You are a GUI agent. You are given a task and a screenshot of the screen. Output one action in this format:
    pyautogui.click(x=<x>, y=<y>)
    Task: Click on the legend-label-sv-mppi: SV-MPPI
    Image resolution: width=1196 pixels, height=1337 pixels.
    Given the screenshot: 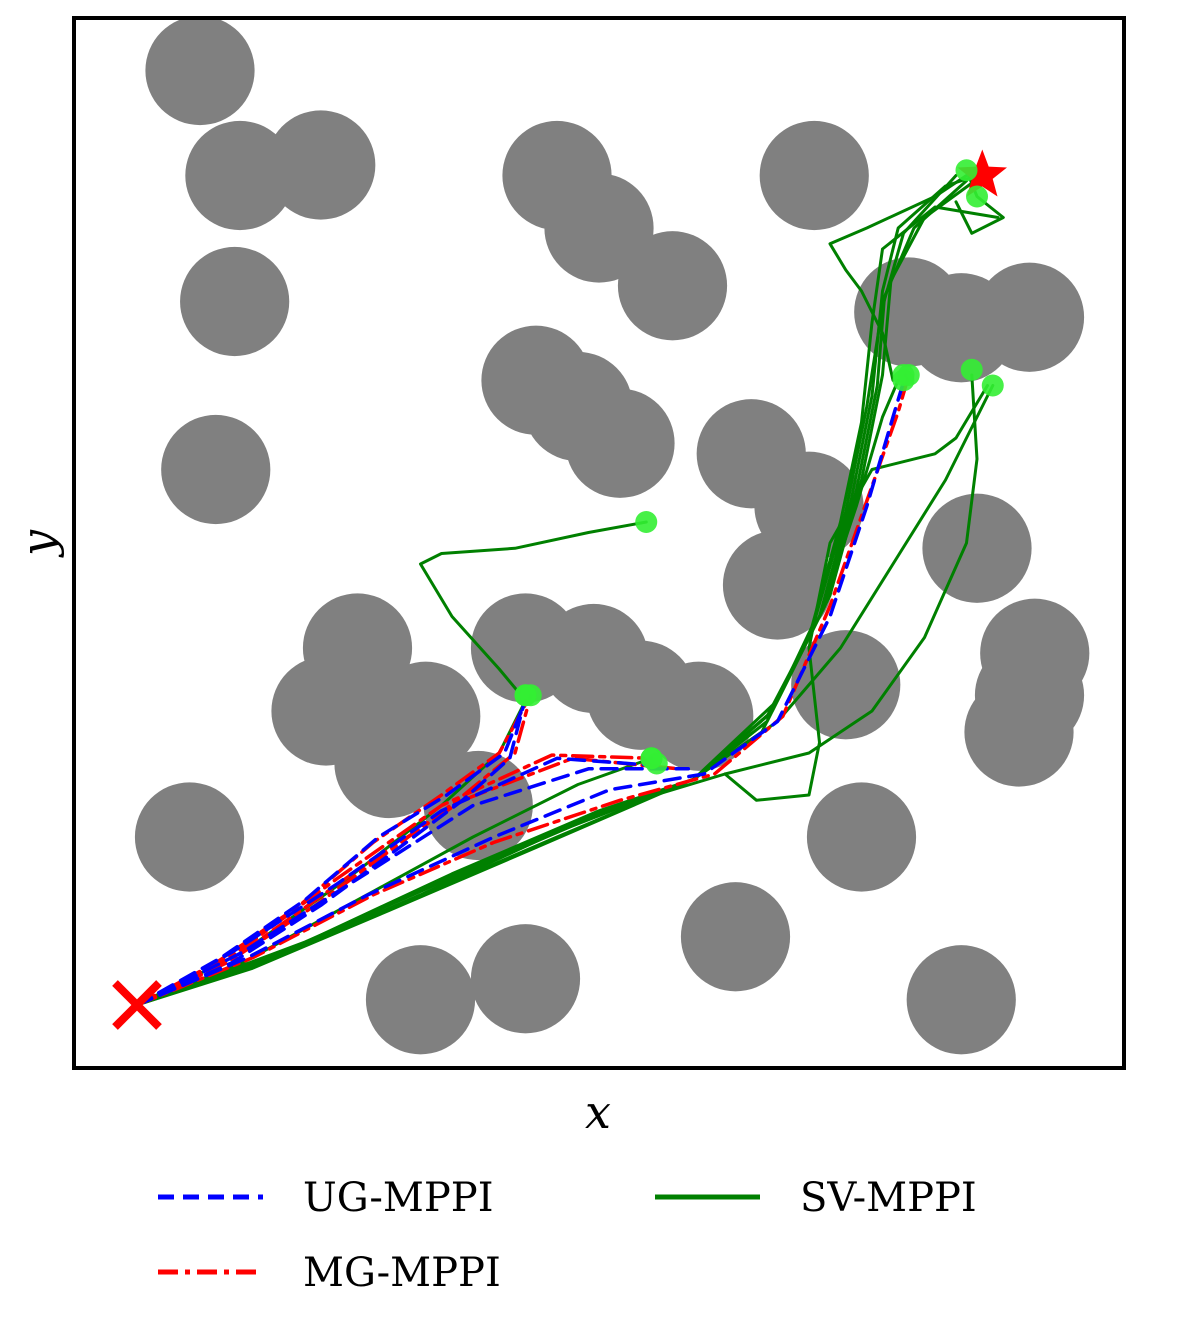 What is the action you would take?
    pyautogui.click(x=888, y=1198)
    